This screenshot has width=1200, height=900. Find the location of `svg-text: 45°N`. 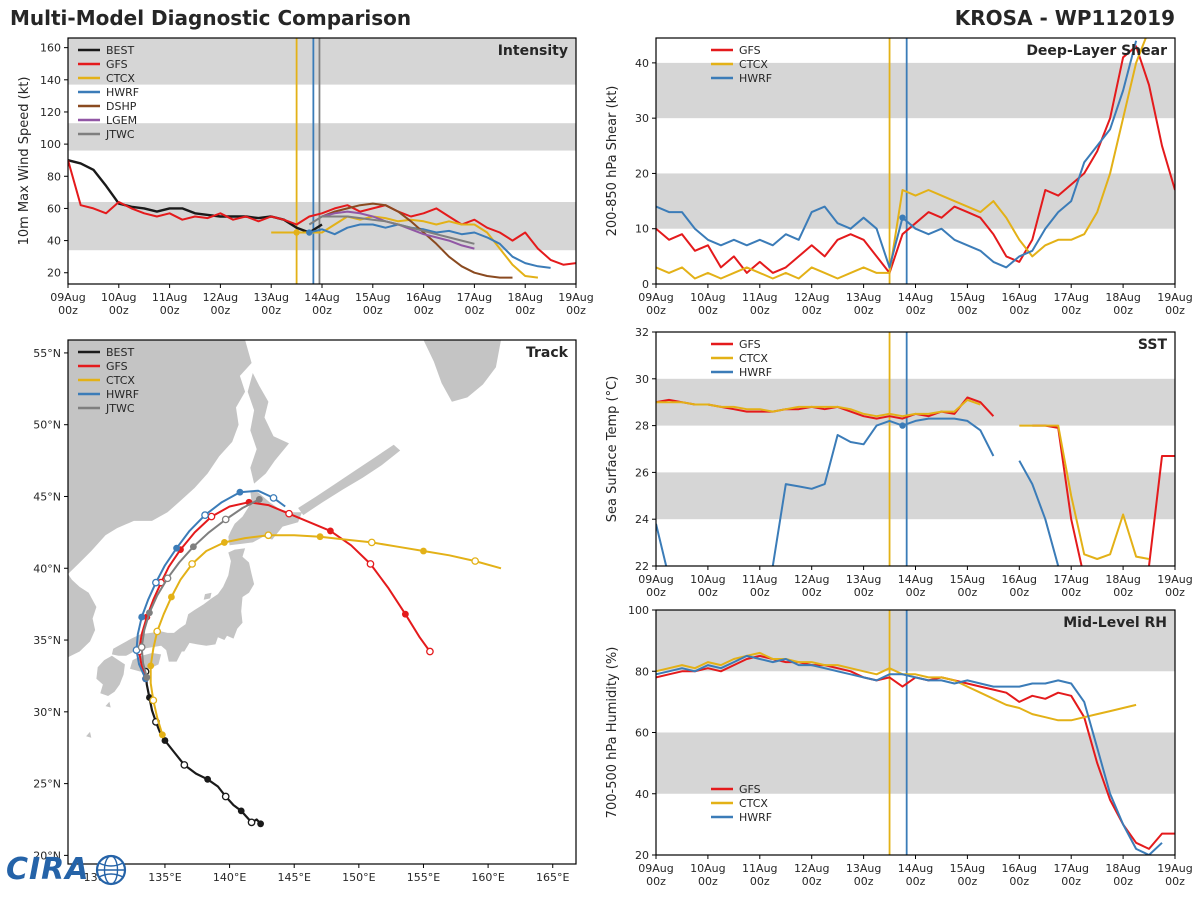

svg-text: 45°N is located at coordinates (47, 496).